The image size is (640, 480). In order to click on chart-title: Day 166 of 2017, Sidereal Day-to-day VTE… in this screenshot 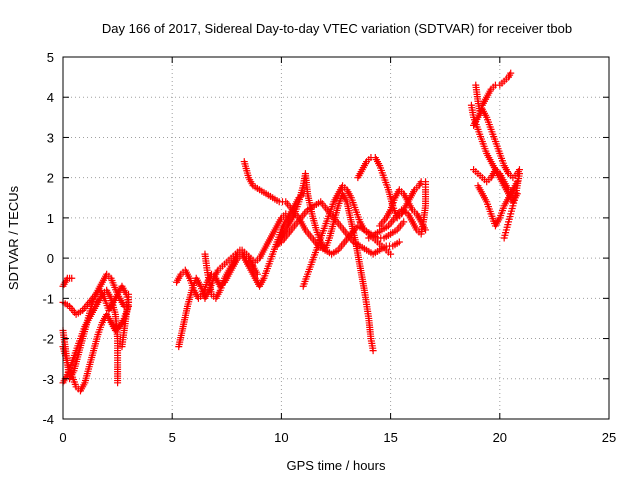, I will do `click(337, 28)`.